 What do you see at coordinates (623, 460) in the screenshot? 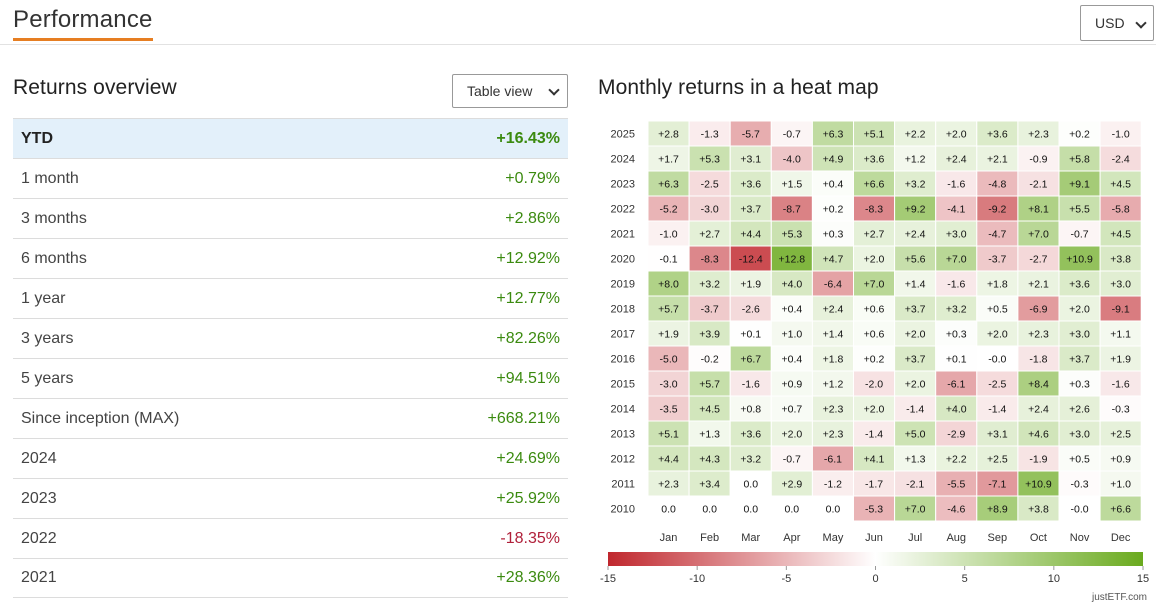
I see `year-label: 2012` at bounding box center [623, 460].